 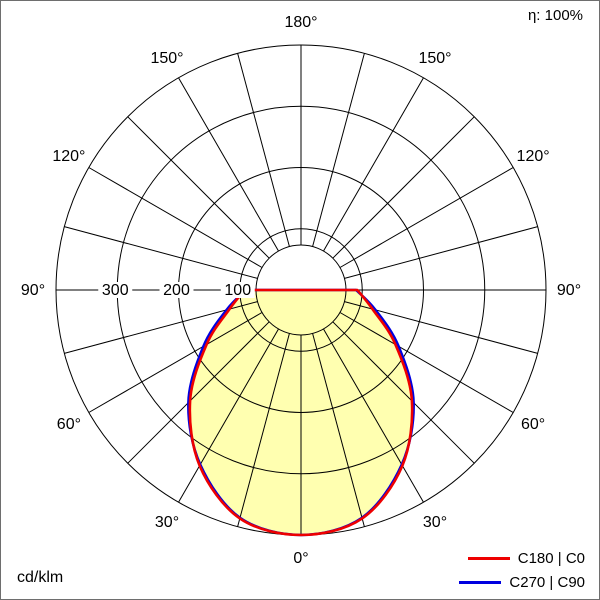 What do you see at coordinates (555, 15) in the screenshot?
I see `efficiency-label: η: 100%` at bounding box center [555, 15].